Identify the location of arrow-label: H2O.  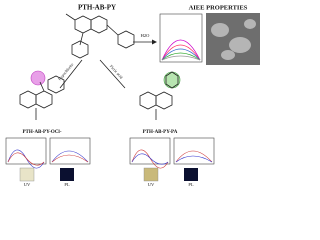
(145, 35).